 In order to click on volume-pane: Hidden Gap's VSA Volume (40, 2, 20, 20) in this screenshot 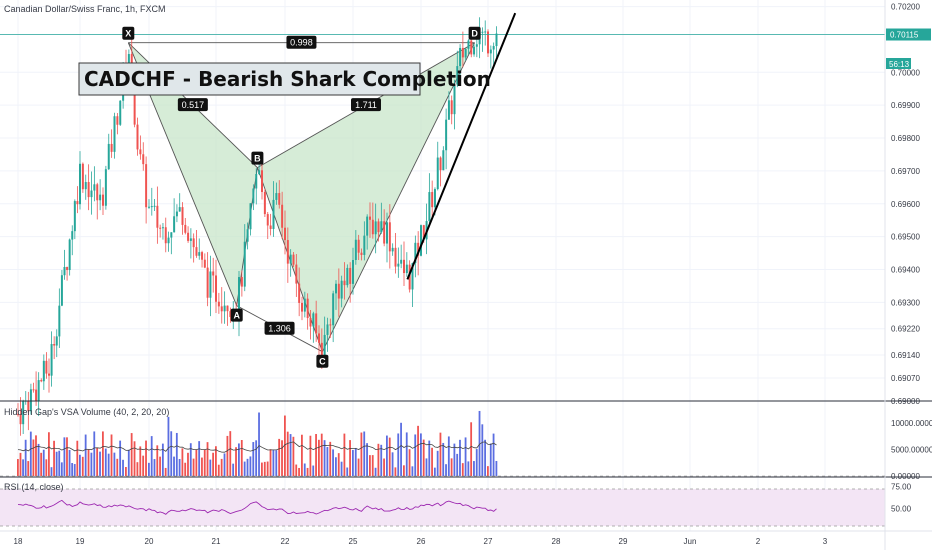, I will do `click(251, 441)`.